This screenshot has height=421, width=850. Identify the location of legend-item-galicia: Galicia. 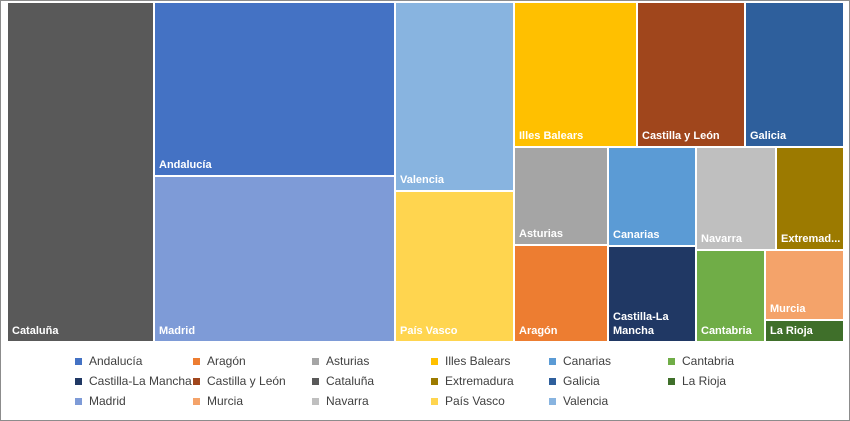
(574, 381).